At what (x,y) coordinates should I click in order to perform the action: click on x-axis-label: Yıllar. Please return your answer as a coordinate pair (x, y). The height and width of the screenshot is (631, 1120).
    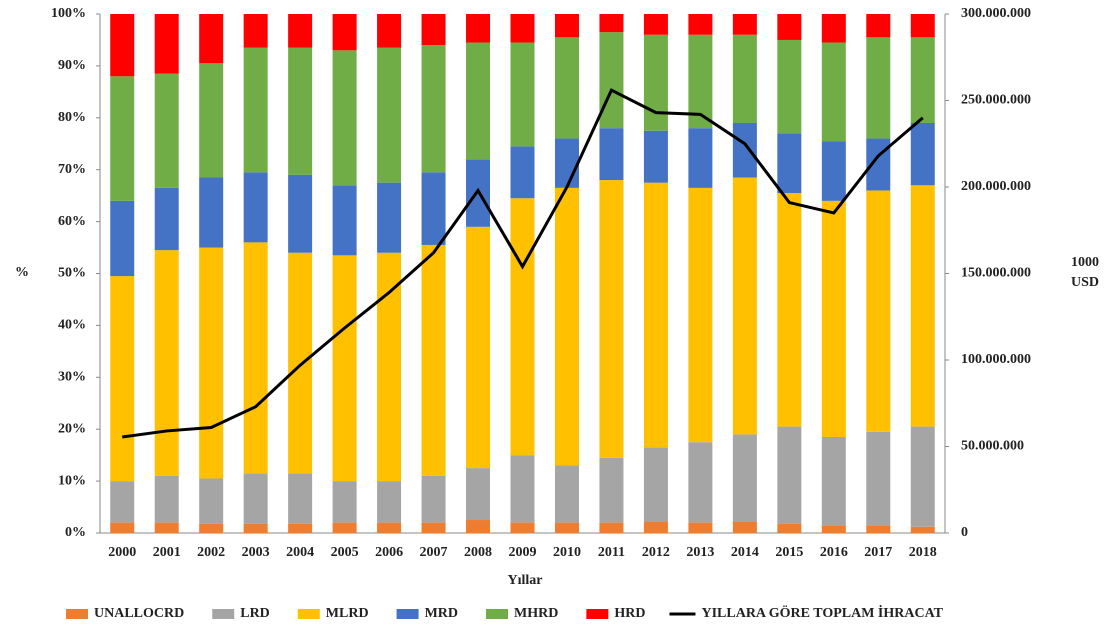
    Looking at the image, I should click on (525, 580).